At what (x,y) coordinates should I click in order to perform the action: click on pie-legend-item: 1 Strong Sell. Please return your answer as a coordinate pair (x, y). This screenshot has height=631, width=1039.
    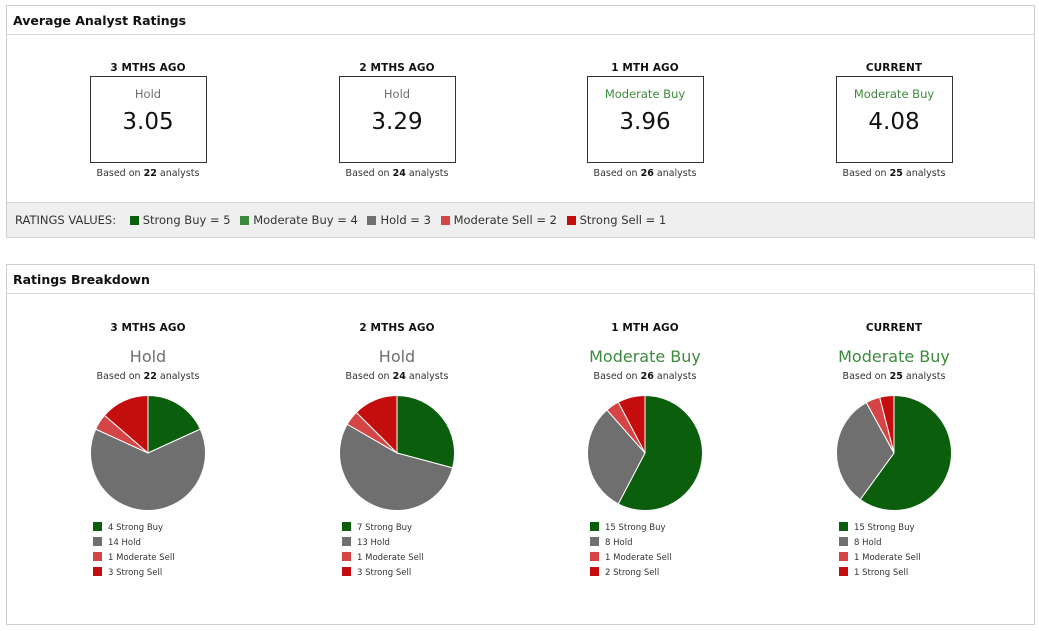
    Looking at the image, I should click on (894, 574).